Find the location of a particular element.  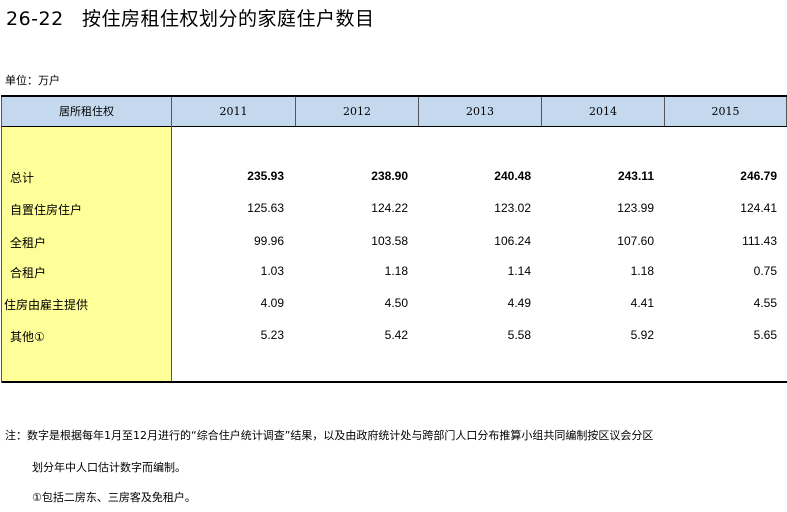

table-top-rule is located at coordinates (394, 96).